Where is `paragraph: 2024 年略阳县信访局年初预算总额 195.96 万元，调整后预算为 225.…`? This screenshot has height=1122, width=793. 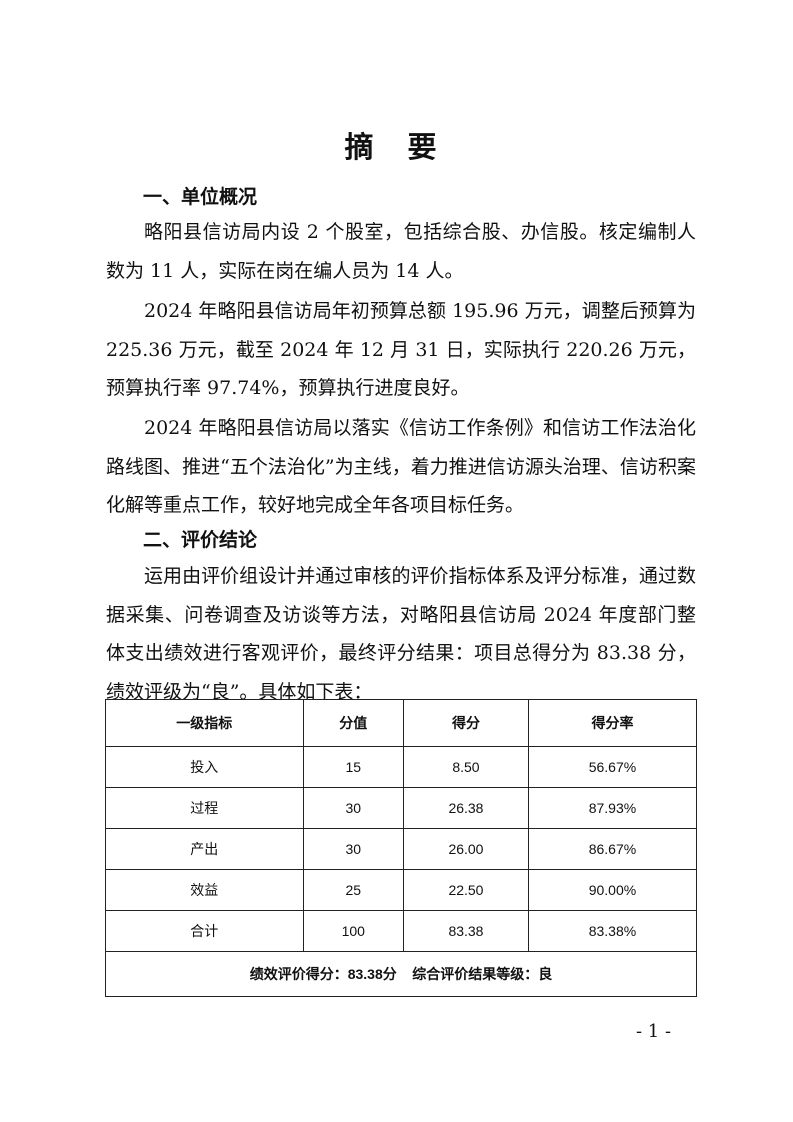 paragraph: 2024 年略阳县信访局年初预算总额 195.96 万元，调整后预算为 225.… is located at coordinates (401, 349).